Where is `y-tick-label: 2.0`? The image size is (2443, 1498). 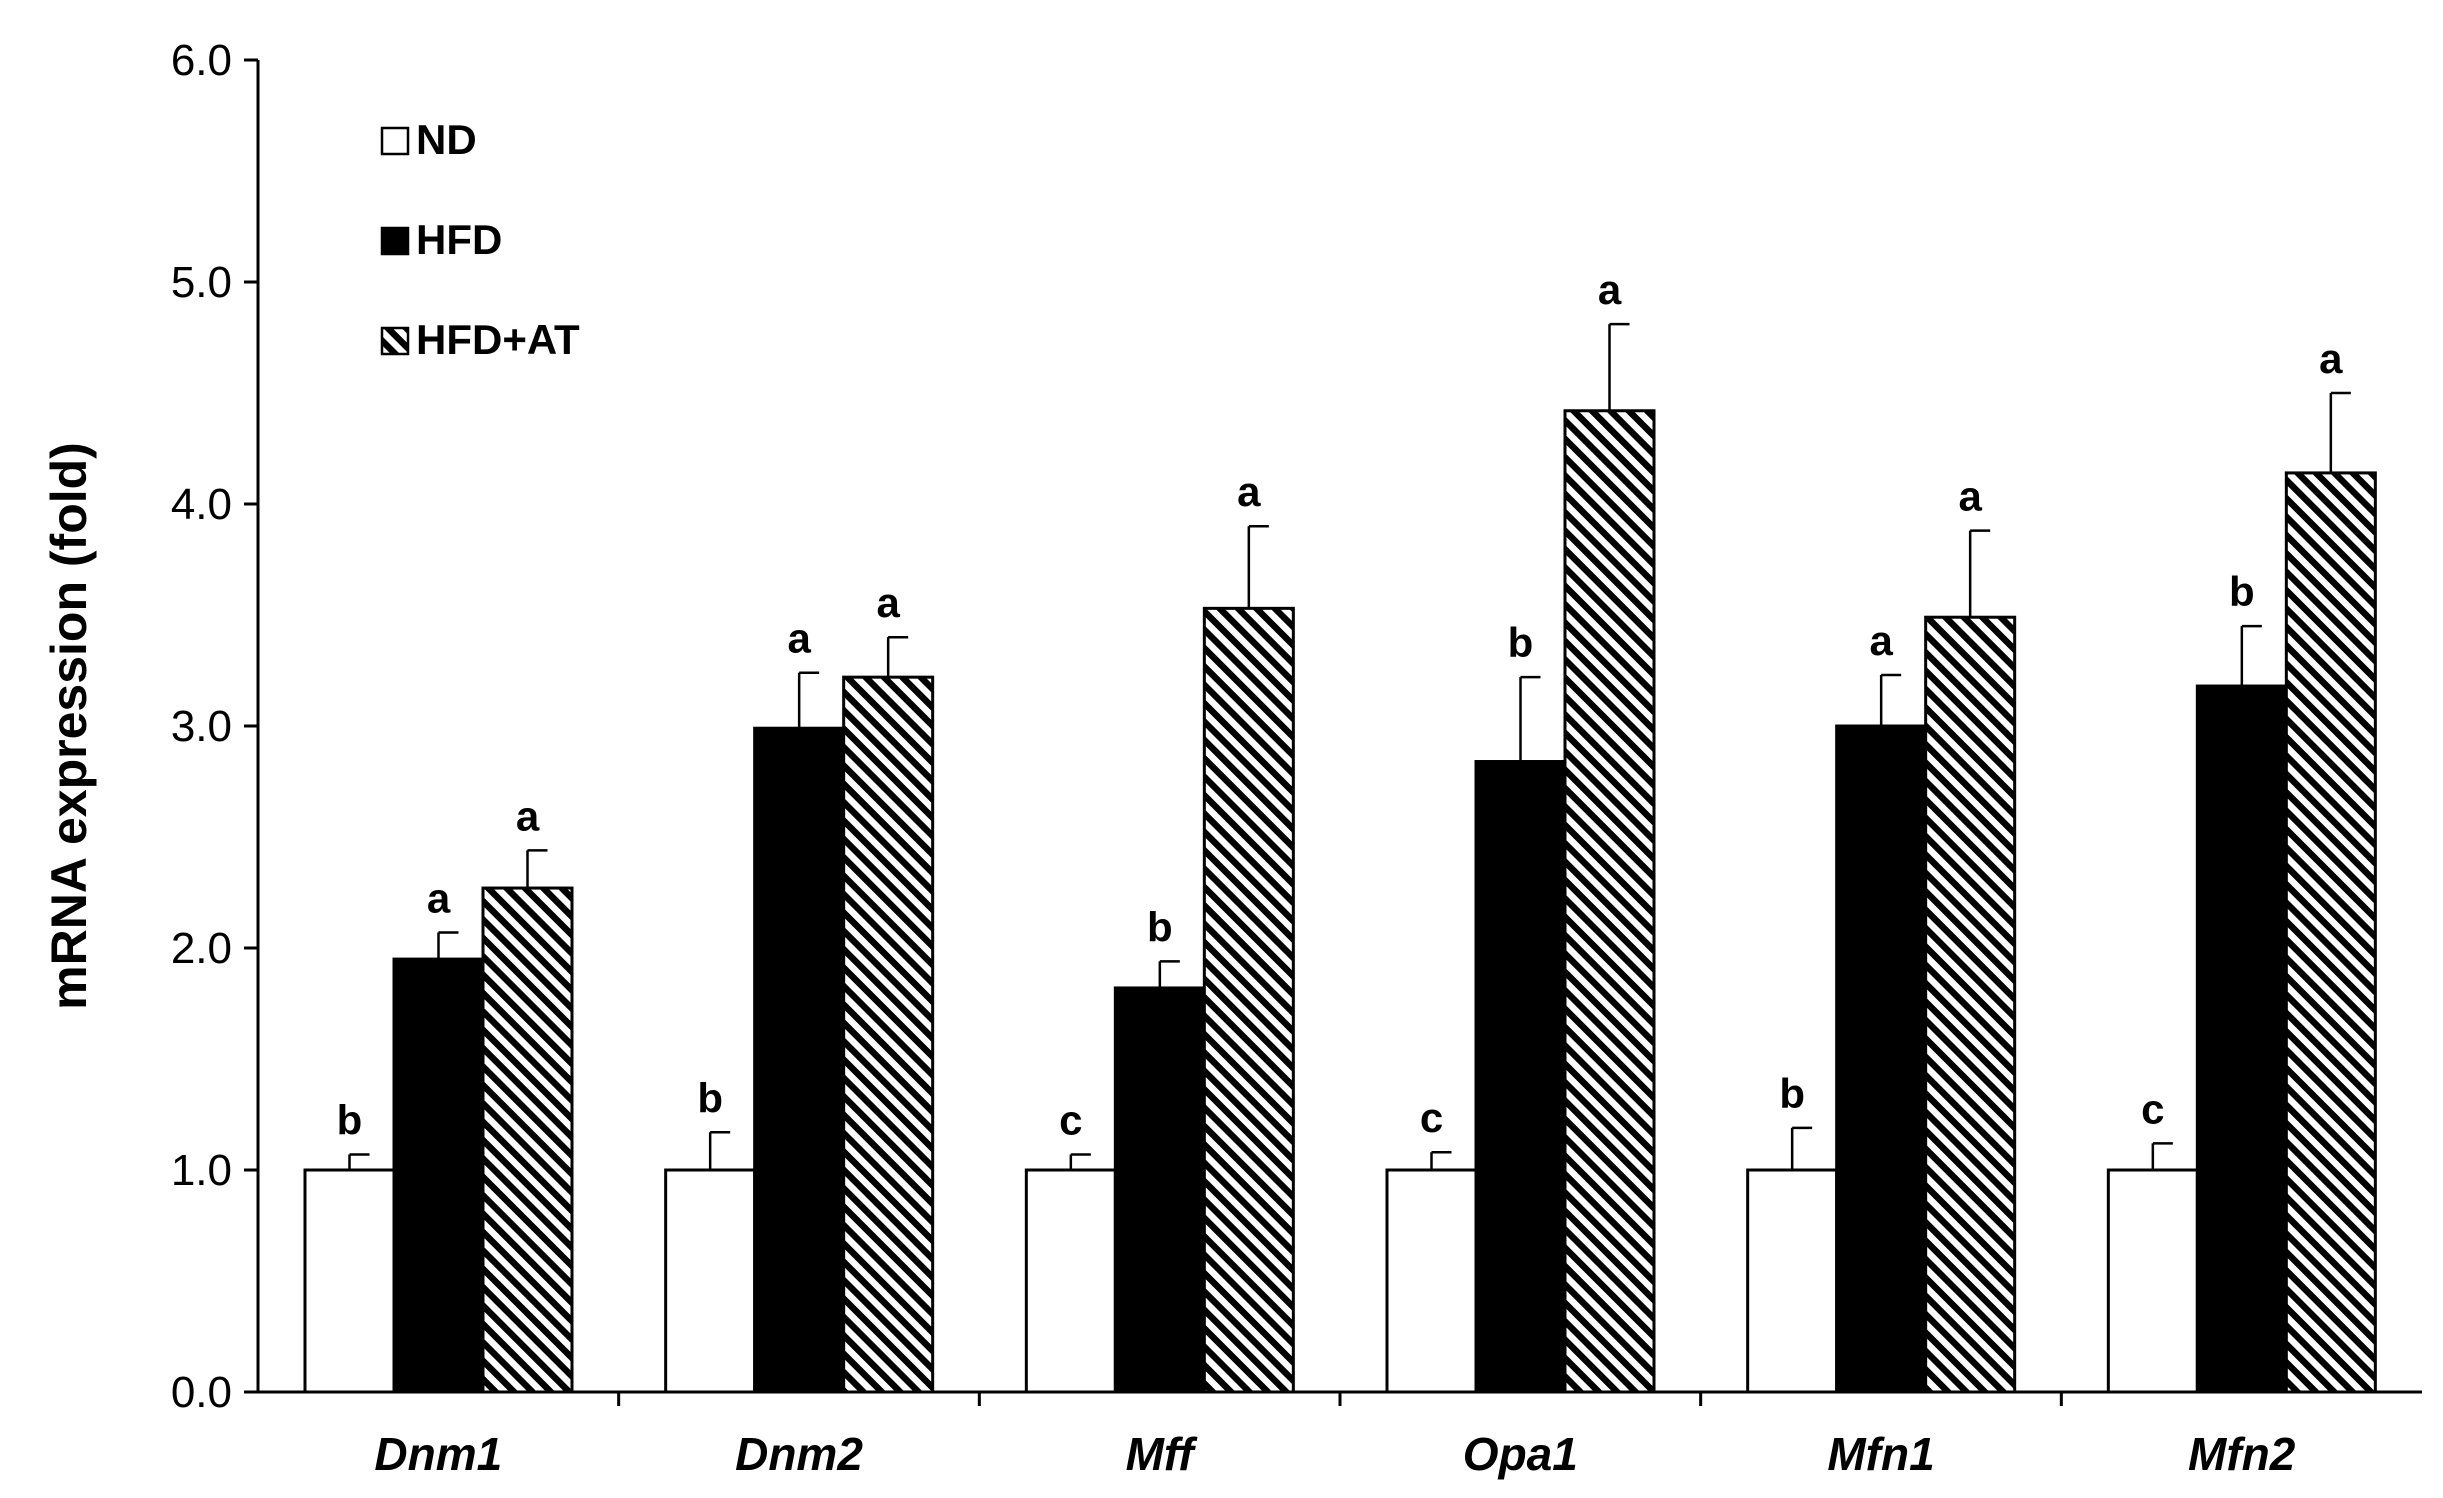
y-tick-label: 2.0 is located at coordinates (201, 948).